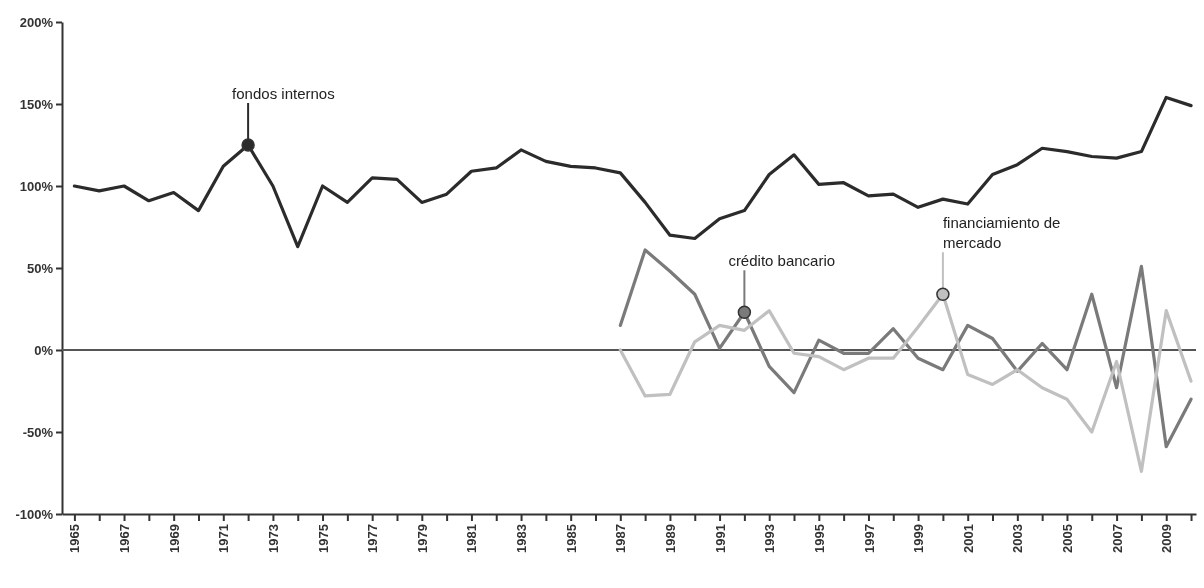 The height and width of the screenshot is (588, 1204). Describe the element at coordinates (919, 538) in the screenshot. I see `x-tick-label: 1999` at that location.